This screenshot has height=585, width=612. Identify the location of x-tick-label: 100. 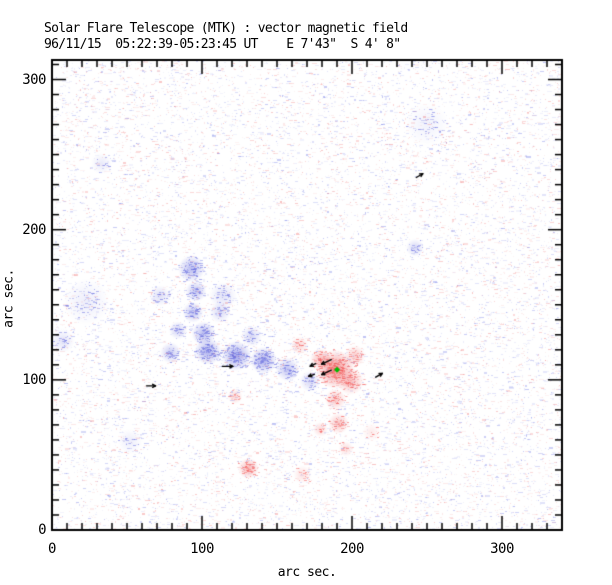
(202, 549).